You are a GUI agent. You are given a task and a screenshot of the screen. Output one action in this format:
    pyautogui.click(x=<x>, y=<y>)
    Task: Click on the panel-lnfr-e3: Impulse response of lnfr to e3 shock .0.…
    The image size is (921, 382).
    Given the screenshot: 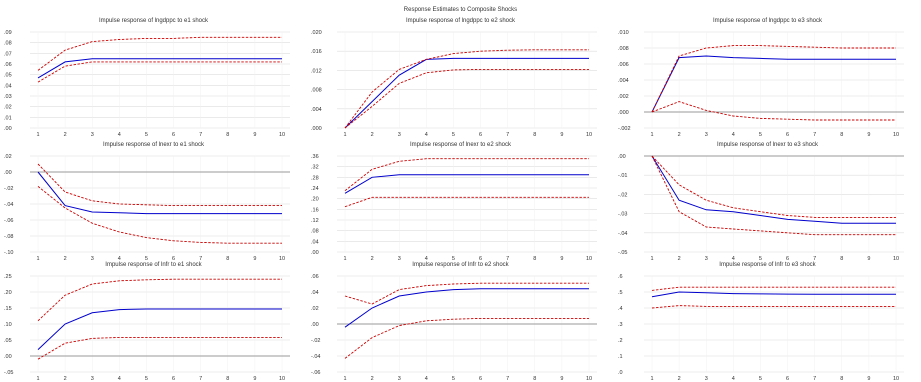 What is the action you would take?
    pyautogui.click(x=767, y=322)
    